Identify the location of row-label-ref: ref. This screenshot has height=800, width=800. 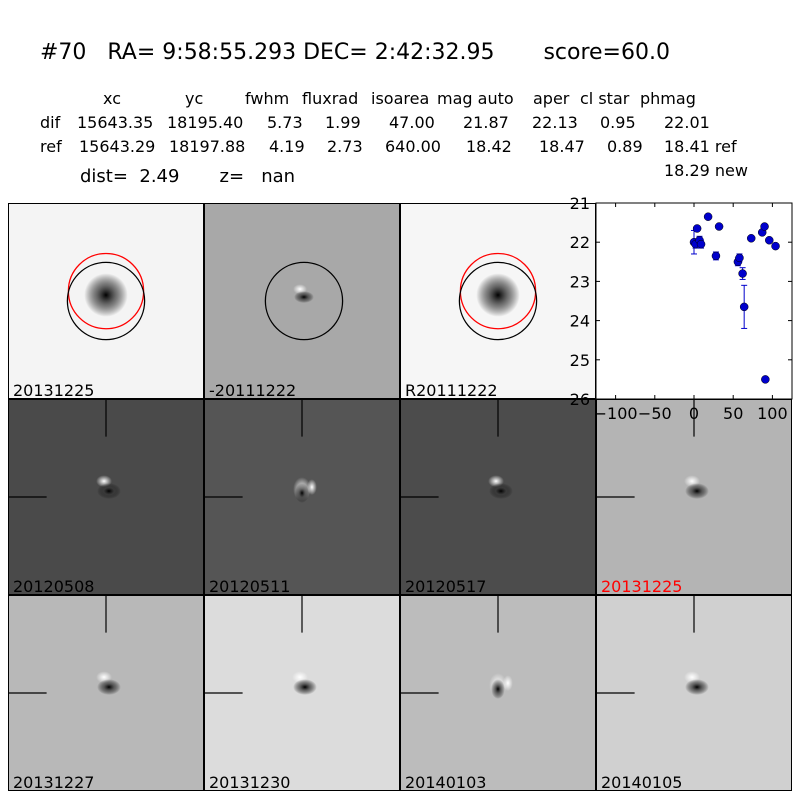
(51, 146).